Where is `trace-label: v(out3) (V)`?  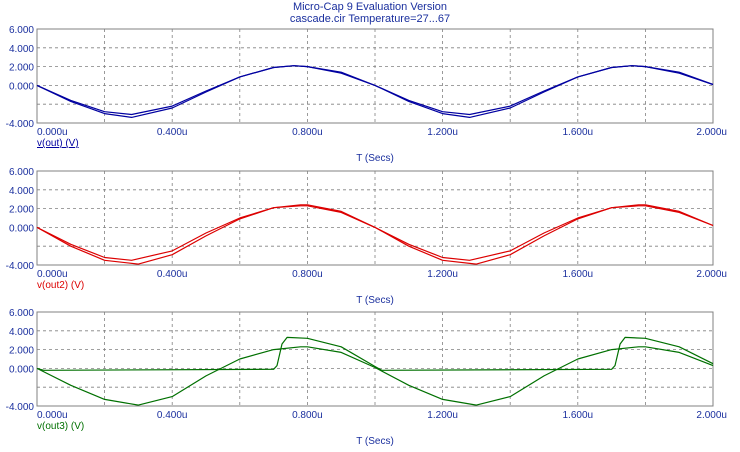
trace-label: v(out3) (V) is located at coordinates (60, 426).